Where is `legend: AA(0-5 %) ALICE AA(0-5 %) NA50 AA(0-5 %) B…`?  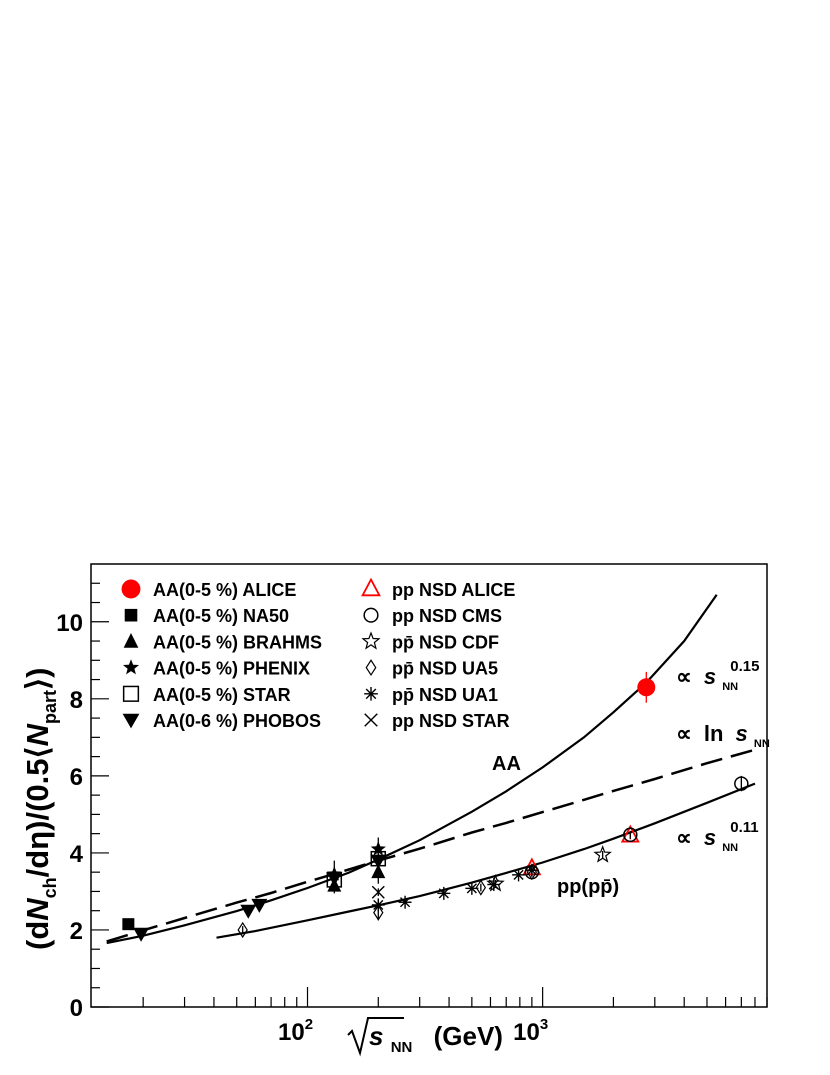 legend: AA(0-5 %) ALICE AA(0-5 %) NA50 AA(0-5 %) B… is located at coordinates (318, 654).